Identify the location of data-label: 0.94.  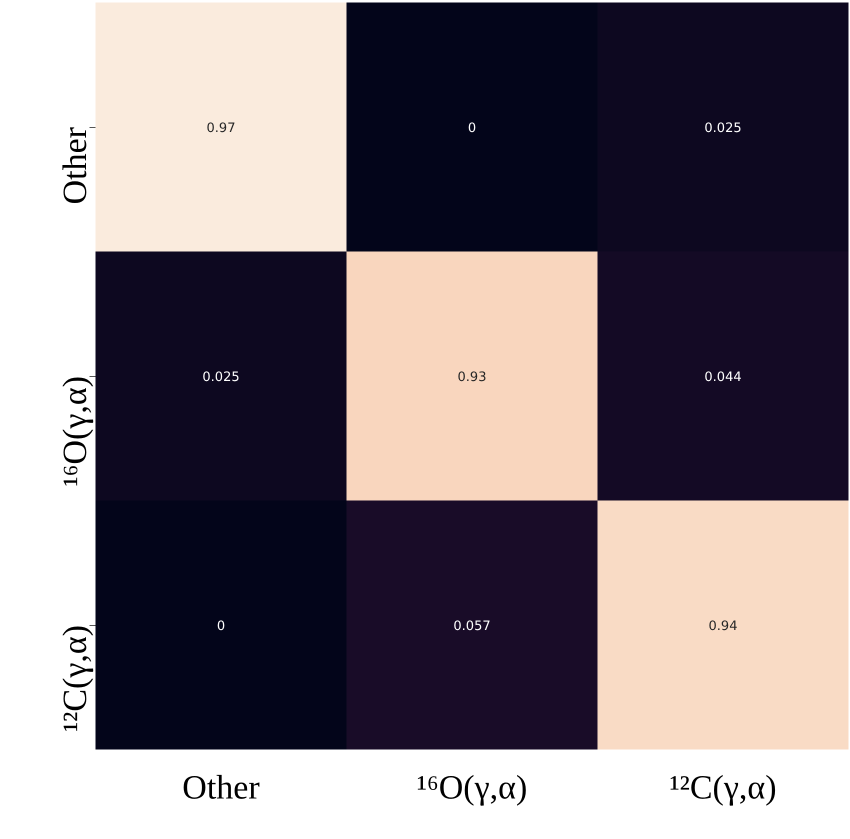
(723, 626).